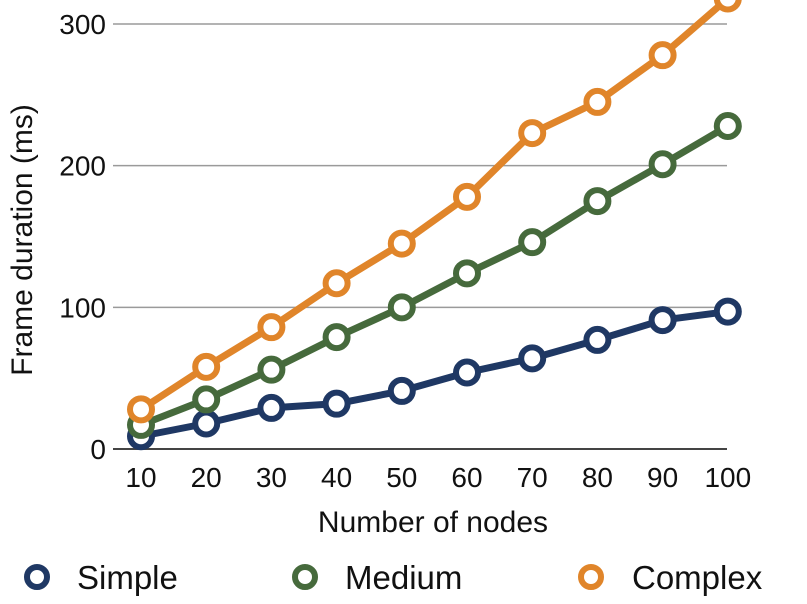 The height and width of the screenshot is (604, 807). Describe the element at coordinates (336, 477) in the screenshot. I see `x-tick-label: 40` at that location.